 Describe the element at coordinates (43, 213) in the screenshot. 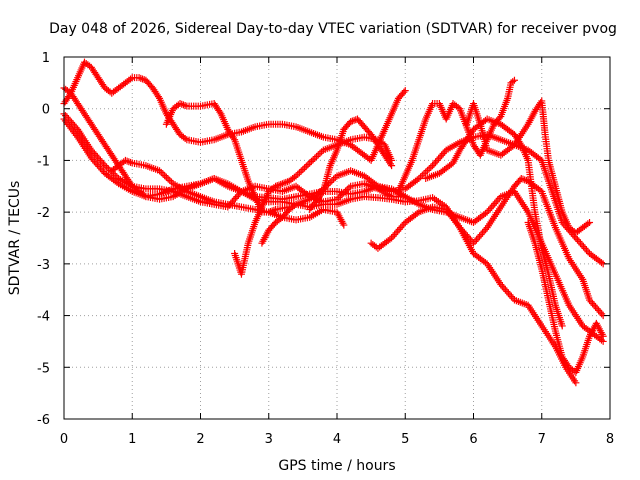

I see `y-tick-label: -2` at that location.